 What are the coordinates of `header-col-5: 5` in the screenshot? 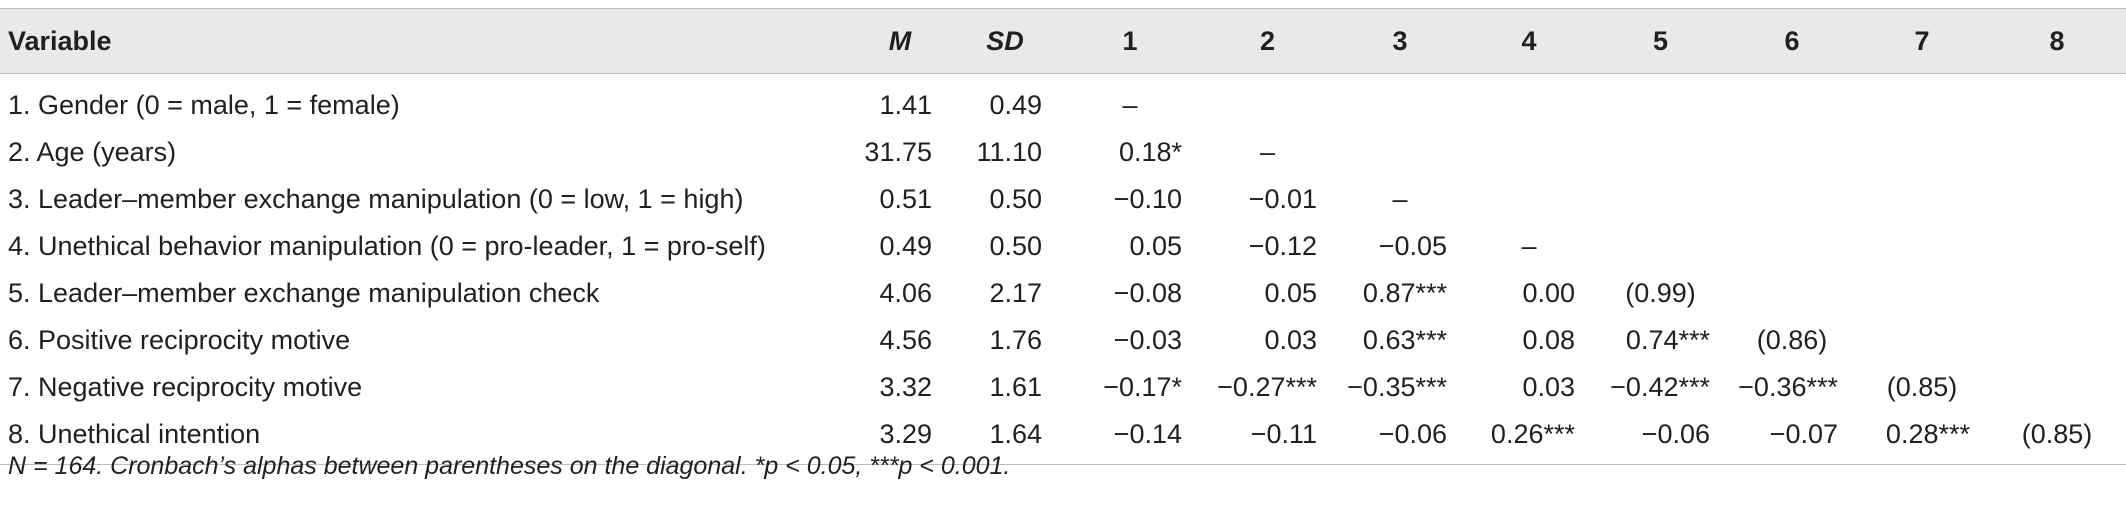 It's located at (1660, 41).